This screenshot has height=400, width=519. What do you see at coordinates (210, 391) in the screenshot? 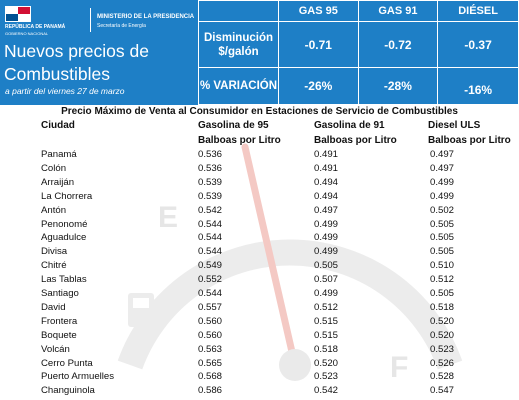
I see `g95-price-cell: 0.586` at bounding box center [210, 391].